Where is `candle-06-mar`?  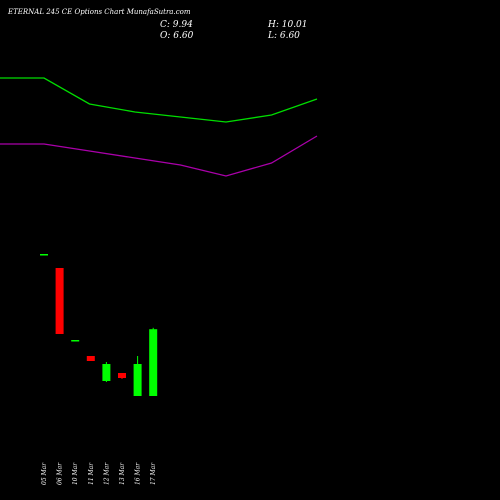 candle-06-mar is located at coordinates (59, 301).